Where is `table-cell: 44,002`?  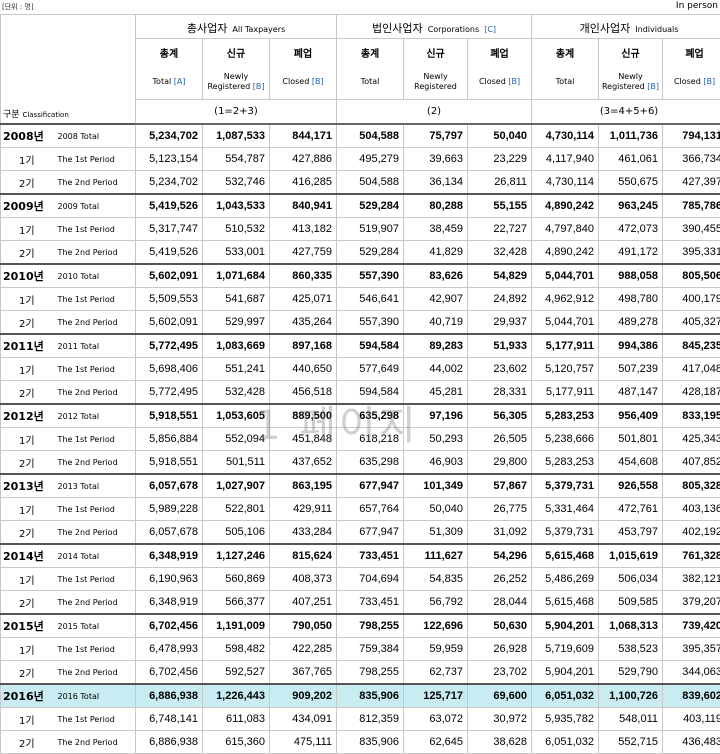 table-cell: 44,002 is located at coordinates (436, 369).